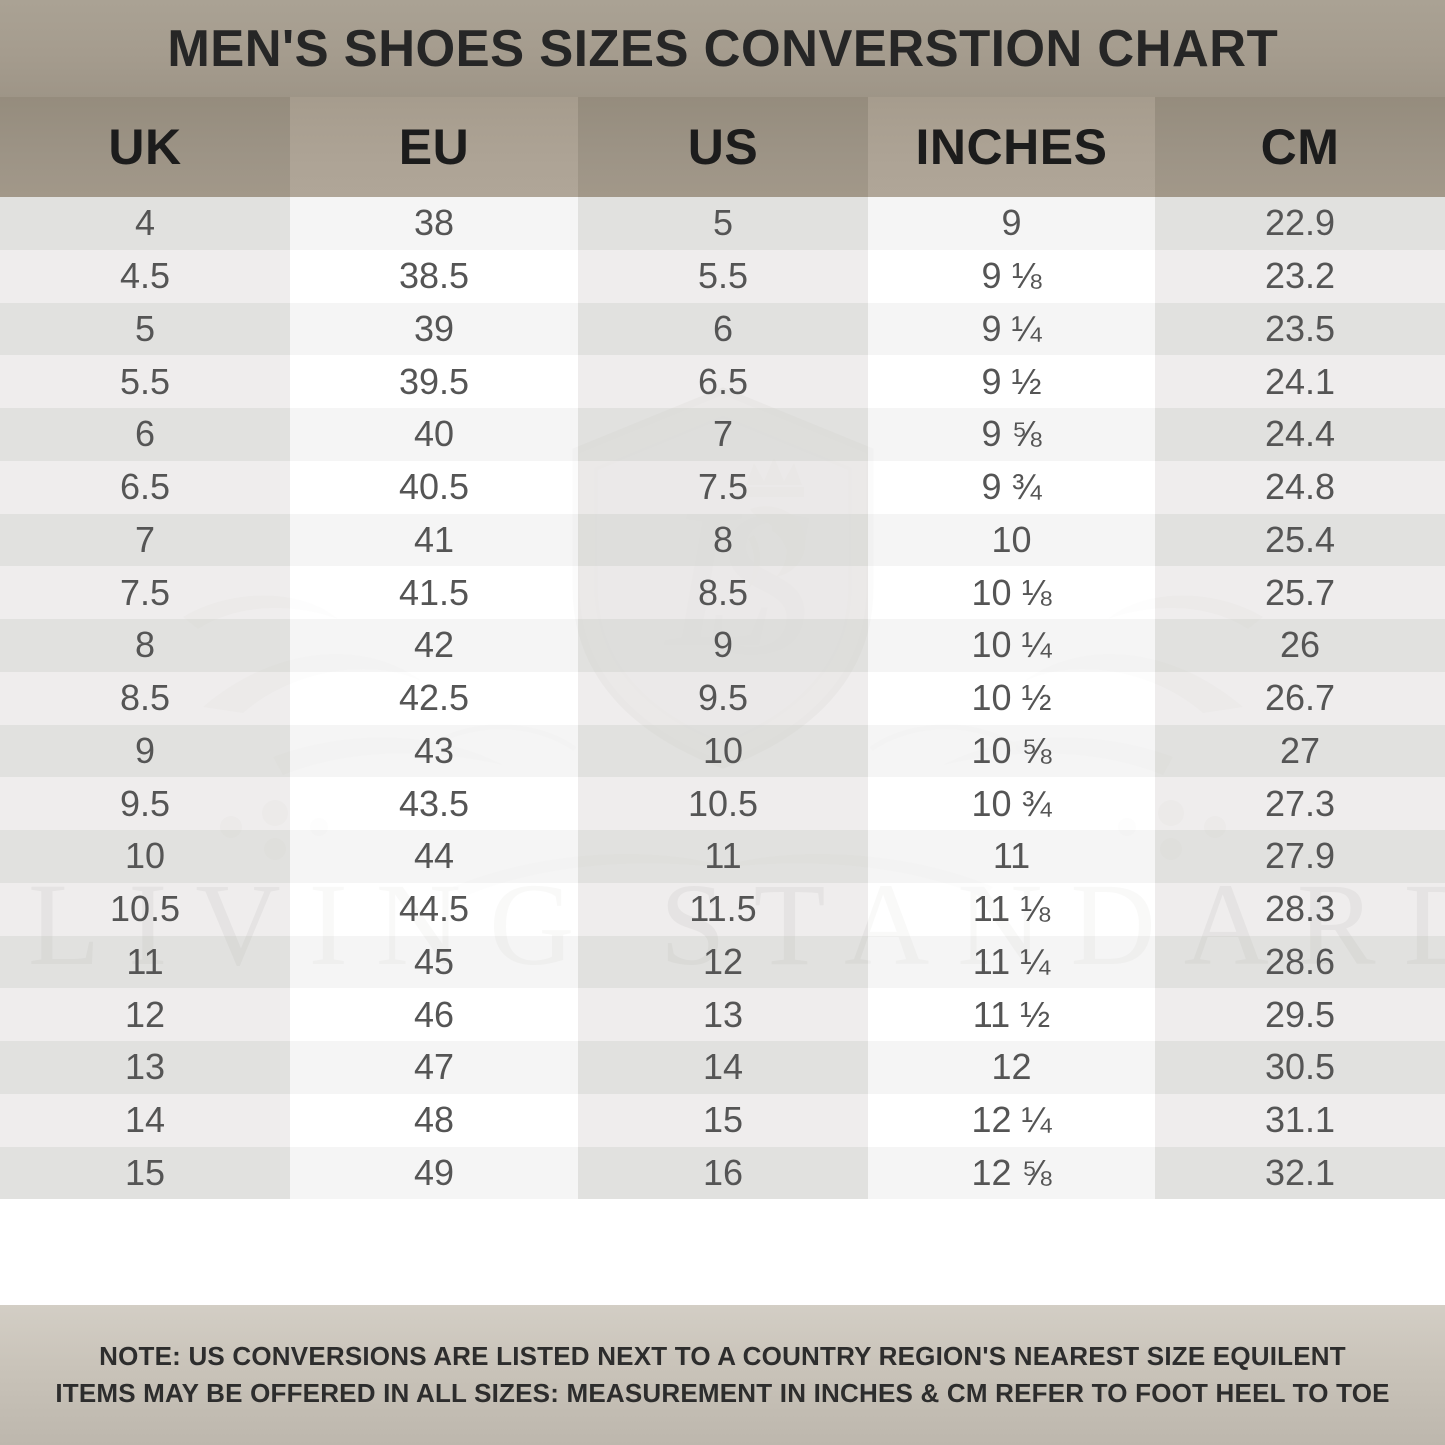  Describe the element at coordinates (140, 1356) in the screenshot. I see `footer-note-label: NOTE:` at that location.